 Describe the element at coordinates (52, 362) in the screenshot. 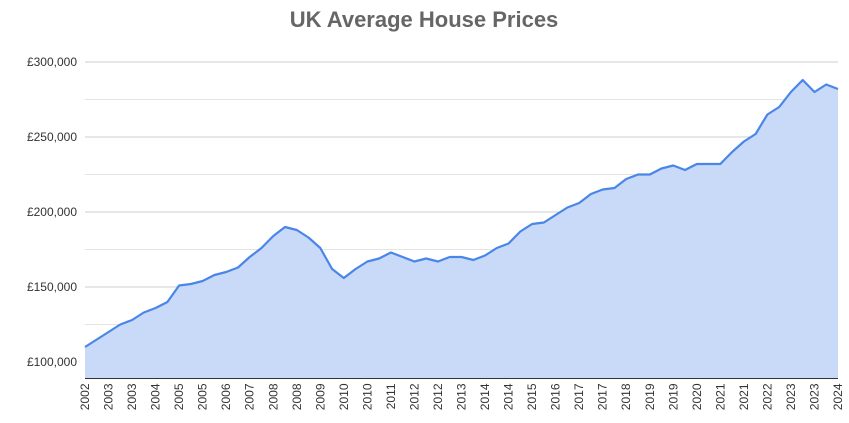

I see `y-tick-label: £100,000` at that location.